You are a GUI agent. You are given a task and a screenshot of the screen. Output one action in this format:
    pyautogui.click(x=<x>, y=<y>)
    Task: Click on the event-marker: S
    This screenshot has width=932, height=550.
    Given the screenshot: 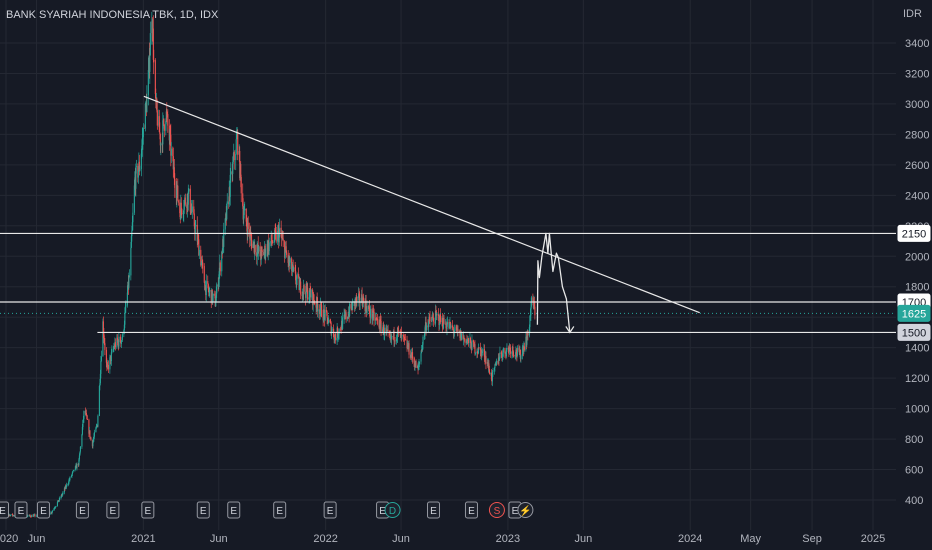 What is the action you would take?
    pyautogui.click(x=496, y=510)
    